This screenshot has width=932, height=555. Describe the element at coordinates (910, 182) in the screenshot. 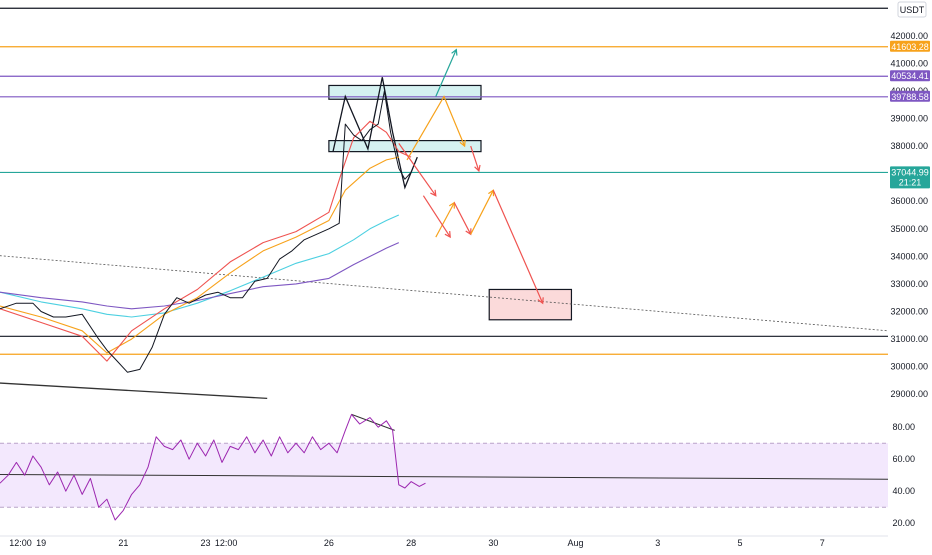

I see `price-tag-countdown: 21:21` at that location.